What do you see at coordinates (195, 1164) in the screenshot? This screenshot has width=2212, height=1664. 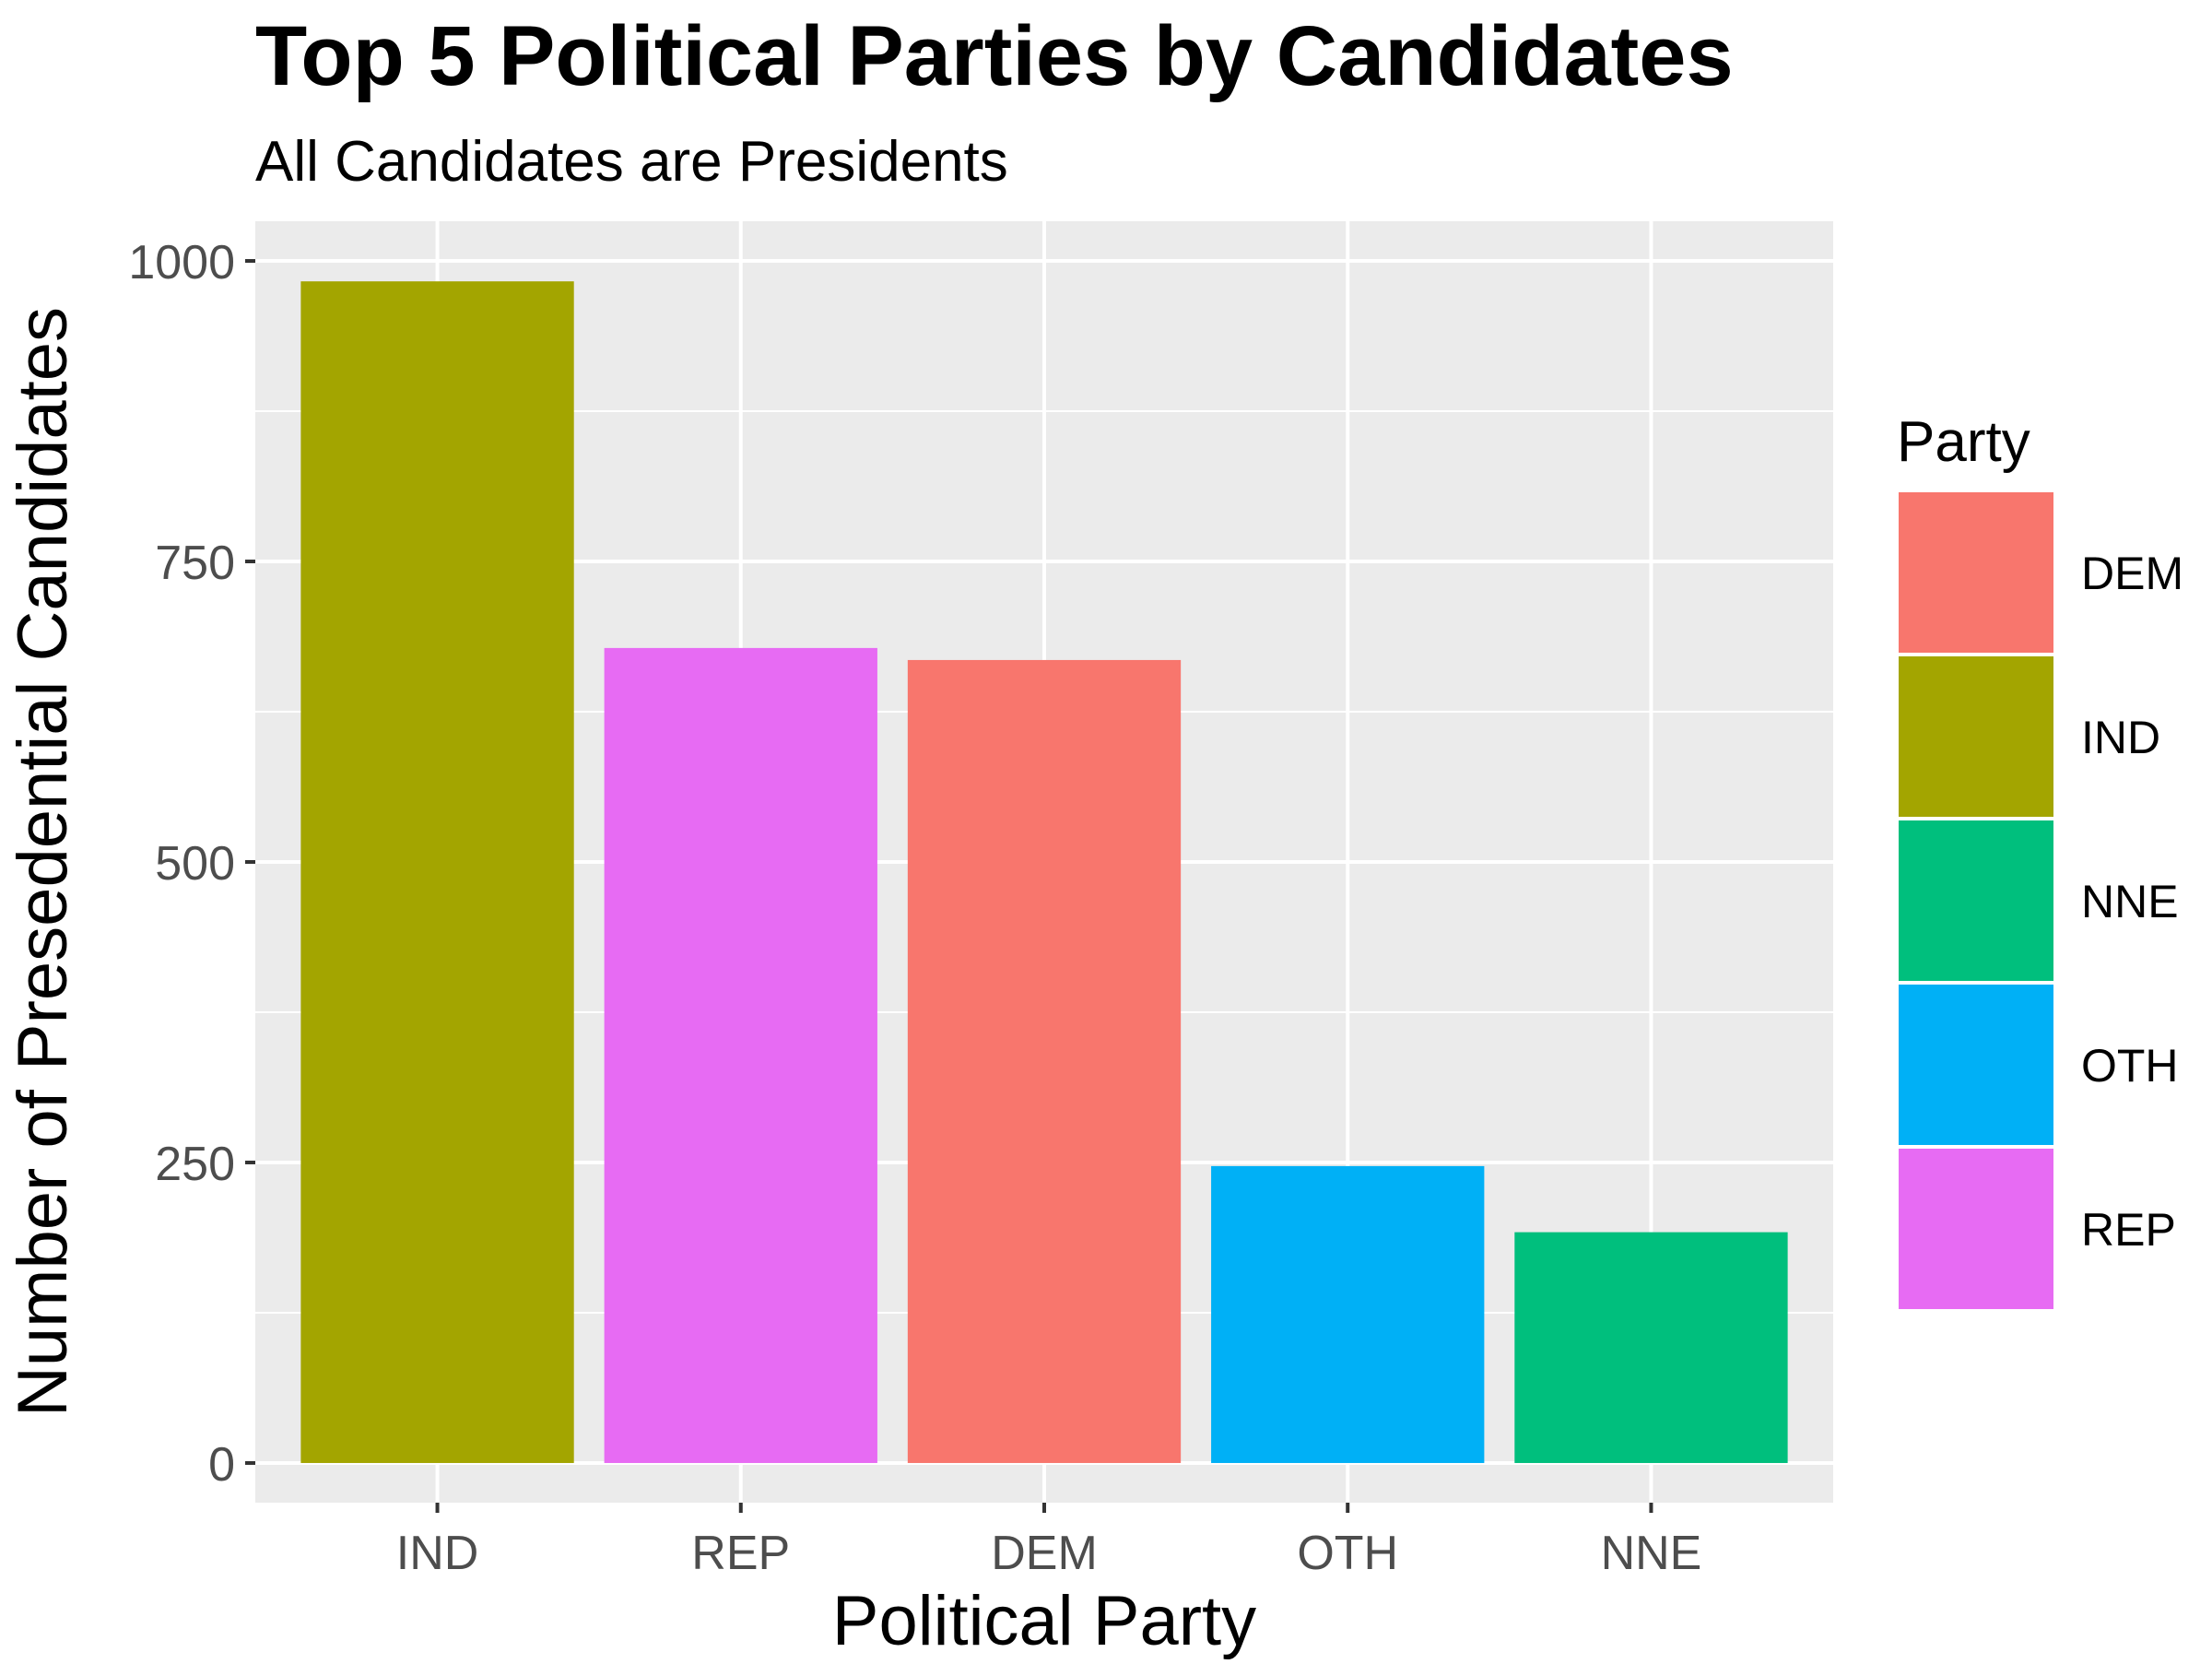 I see `y-tick-label: 250` at bounding box center [195, 1164].